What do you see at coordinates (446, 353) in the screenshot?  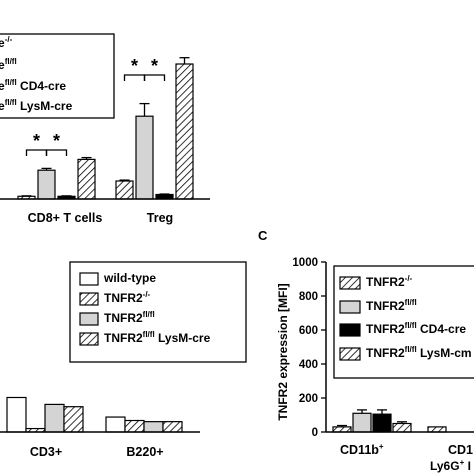 I see `c-legend-post: LysM-cm` at bounding box center [446, 353].